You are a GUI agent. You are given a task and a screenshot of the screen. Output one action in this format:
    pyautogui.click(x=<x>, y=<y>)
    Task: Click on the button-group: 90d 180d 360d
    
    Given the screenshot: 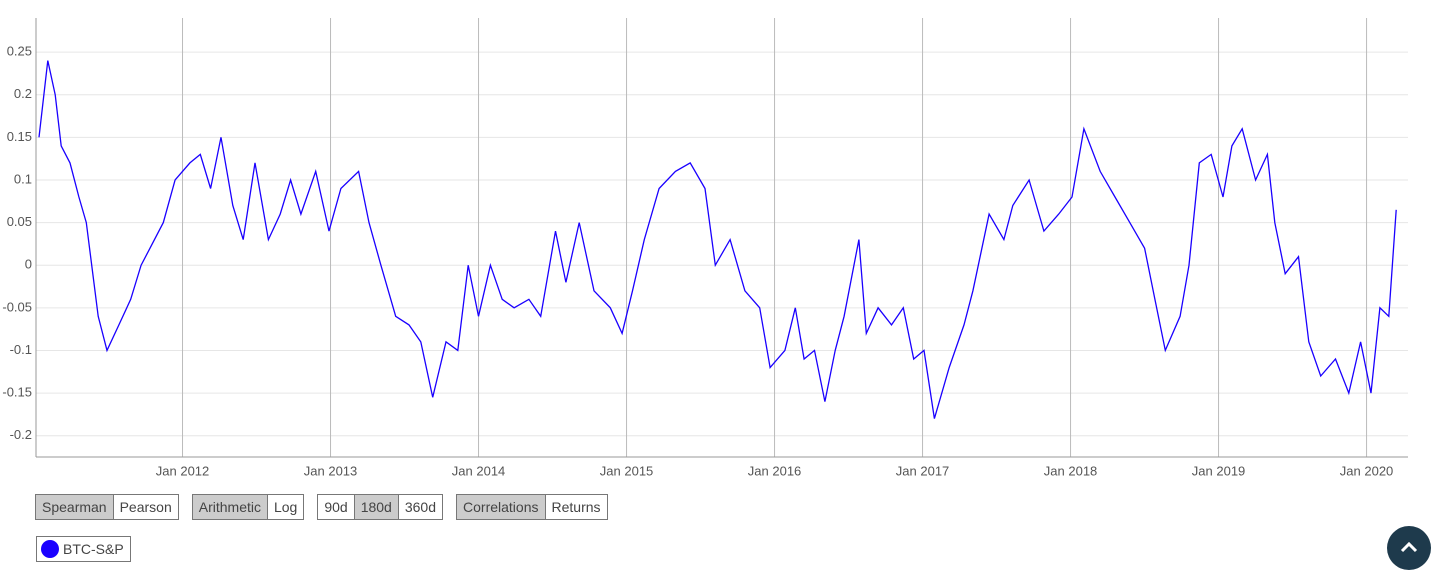 What is the action you would take?
    pyautogui.click(x=380, y=507)
    